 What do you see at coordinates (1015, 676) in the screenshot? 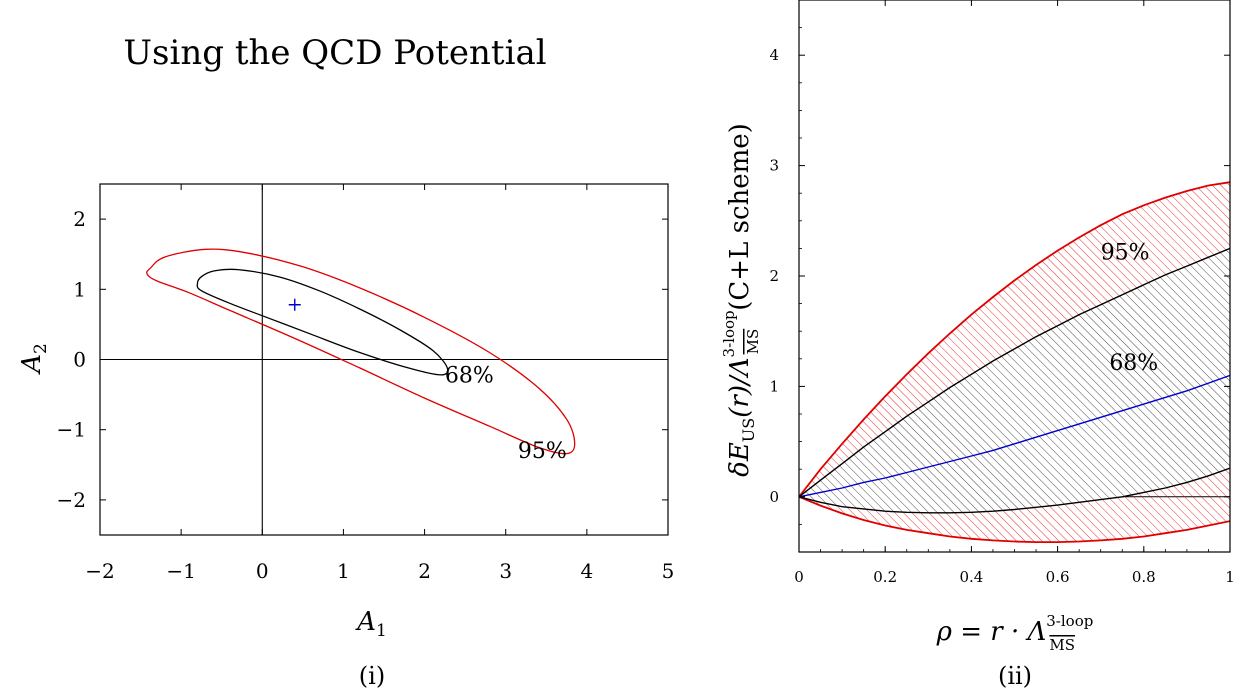
I see `chart-ii-caption: (ii)` at bounding box center [1015, 676].